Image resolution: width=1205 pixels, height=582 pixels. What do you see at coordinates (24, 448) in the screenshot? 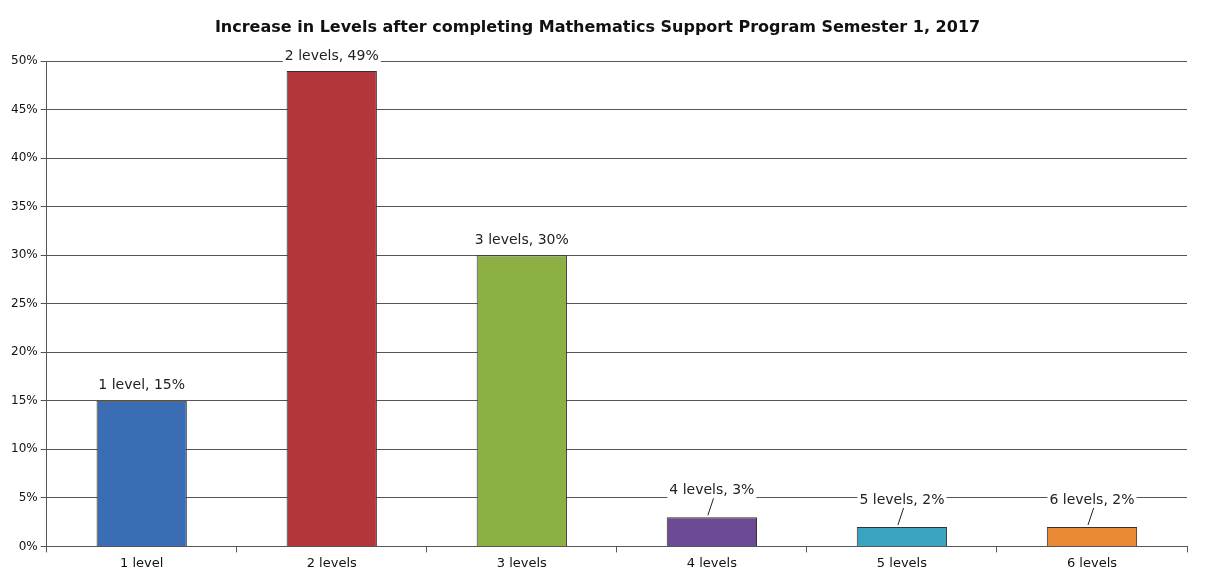
I see `y-tick-label: 10%` at bounding box center [24, 448].